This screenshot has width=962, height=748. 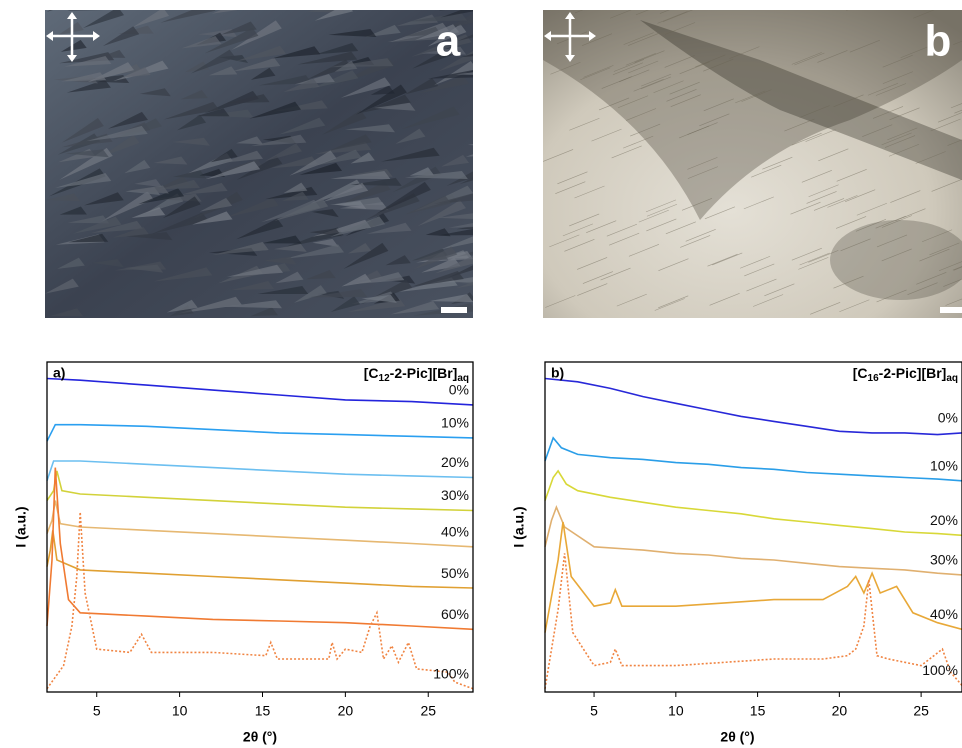 What do you see at coordinates (758, 711) in the screenshot?
I see `x-tick-label: 15` at bounding box center [758, 711].